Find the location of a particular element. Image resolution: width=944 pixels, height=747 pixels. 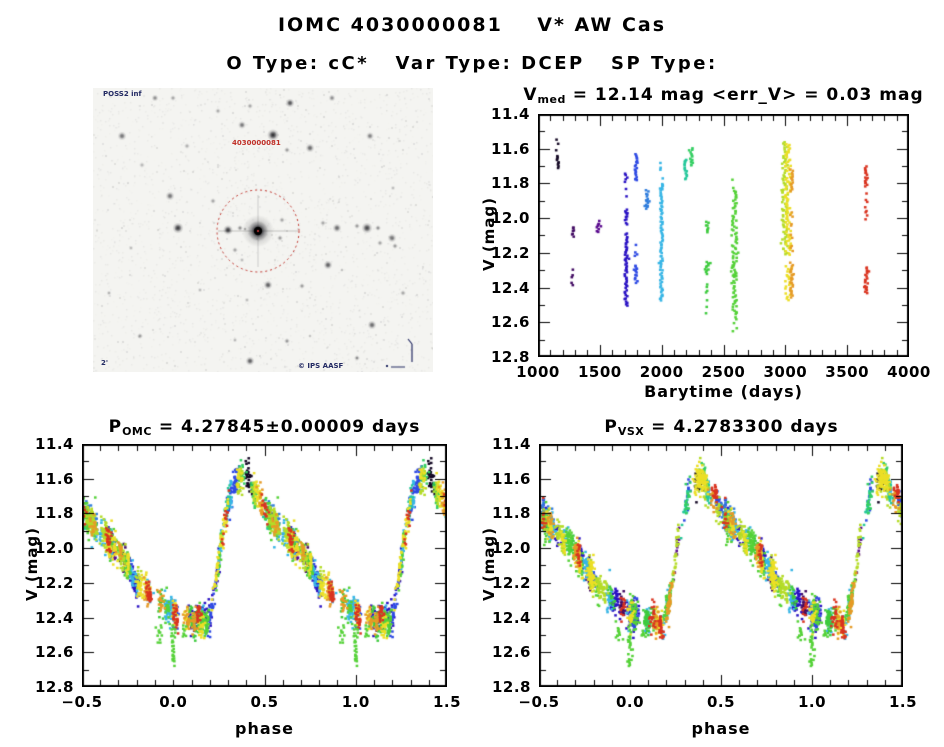

phase-vsx-plot is located at coordinates (721, 565).